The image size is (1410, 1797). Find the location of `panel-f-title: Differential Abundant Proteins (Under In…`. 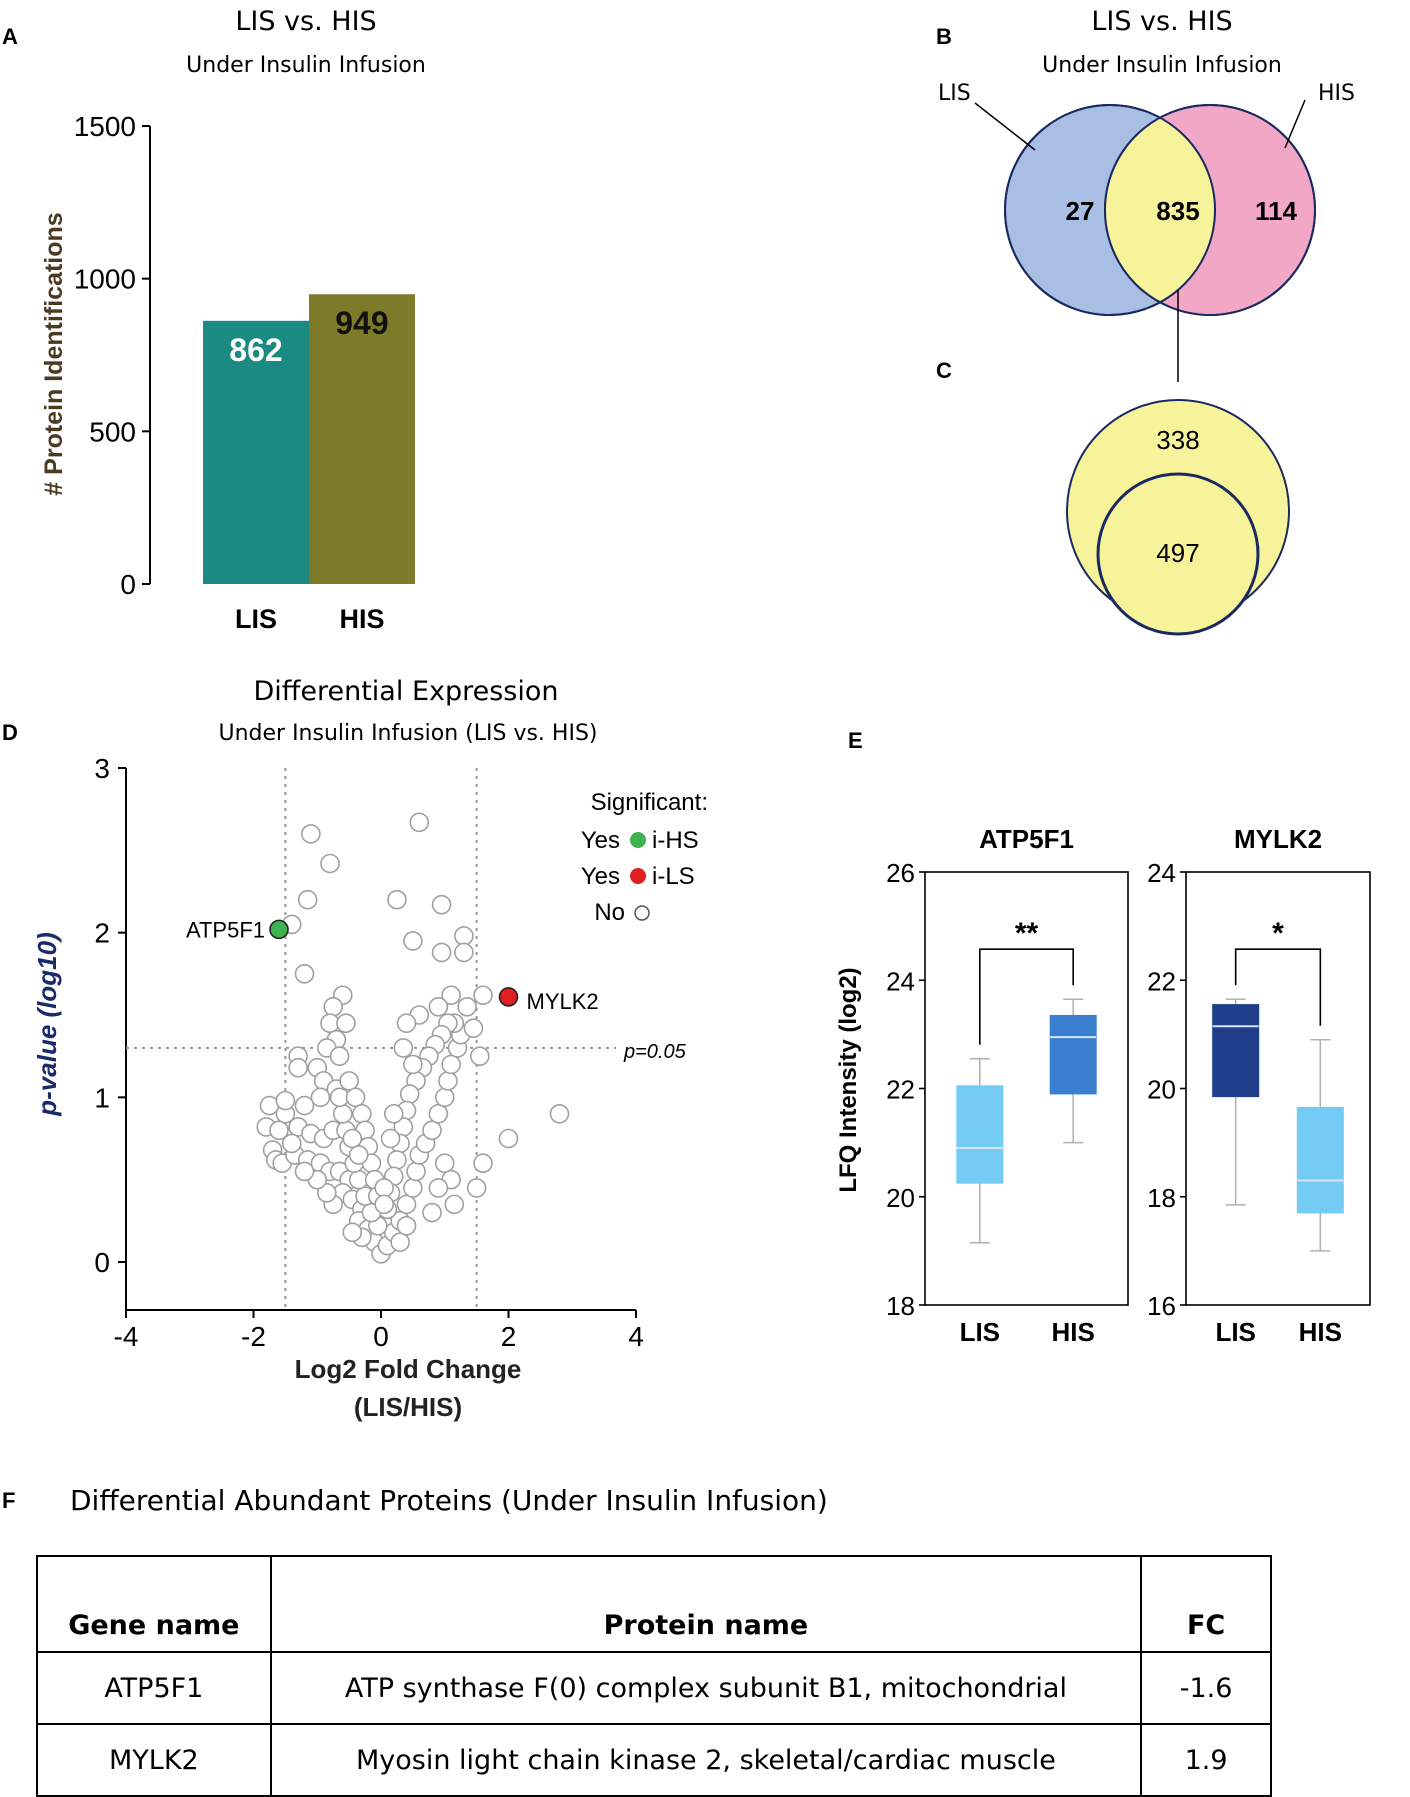

panel-f-title: Differential Abundant Proteins (Under In… is located at coordinates (449, 1500).